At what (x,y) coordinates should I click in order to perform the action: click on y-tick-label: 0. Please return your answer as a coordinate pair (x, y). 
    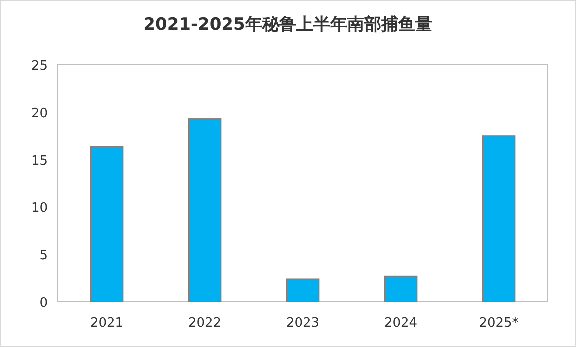
    Looking at the image, I should click on (44, 303).